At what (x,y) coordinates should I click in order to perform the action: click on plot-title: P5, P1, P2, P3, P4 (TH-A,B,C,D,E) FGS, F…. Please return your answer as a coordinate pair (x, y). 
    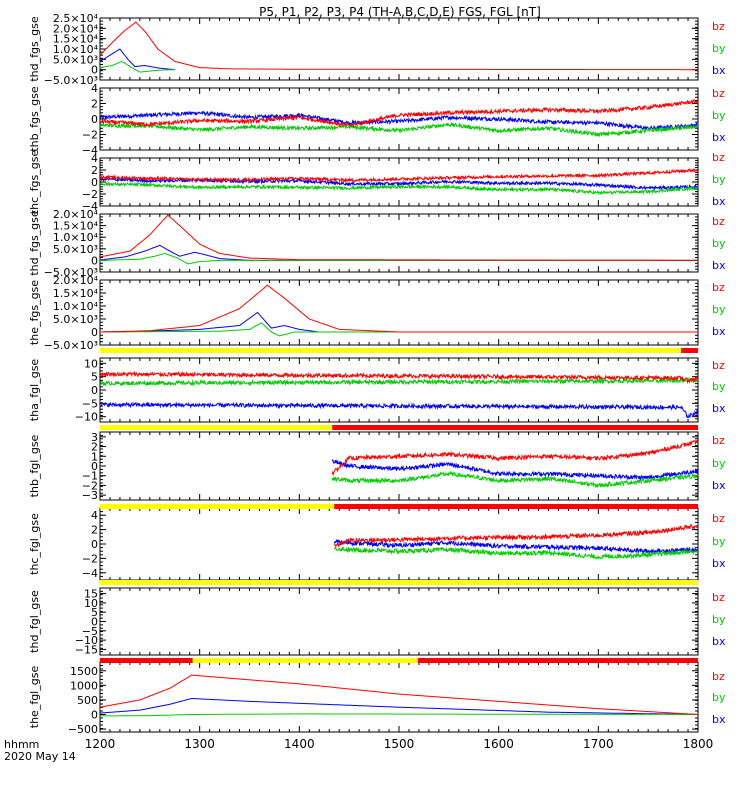
    Looking at the image, I should click on (400, 12).